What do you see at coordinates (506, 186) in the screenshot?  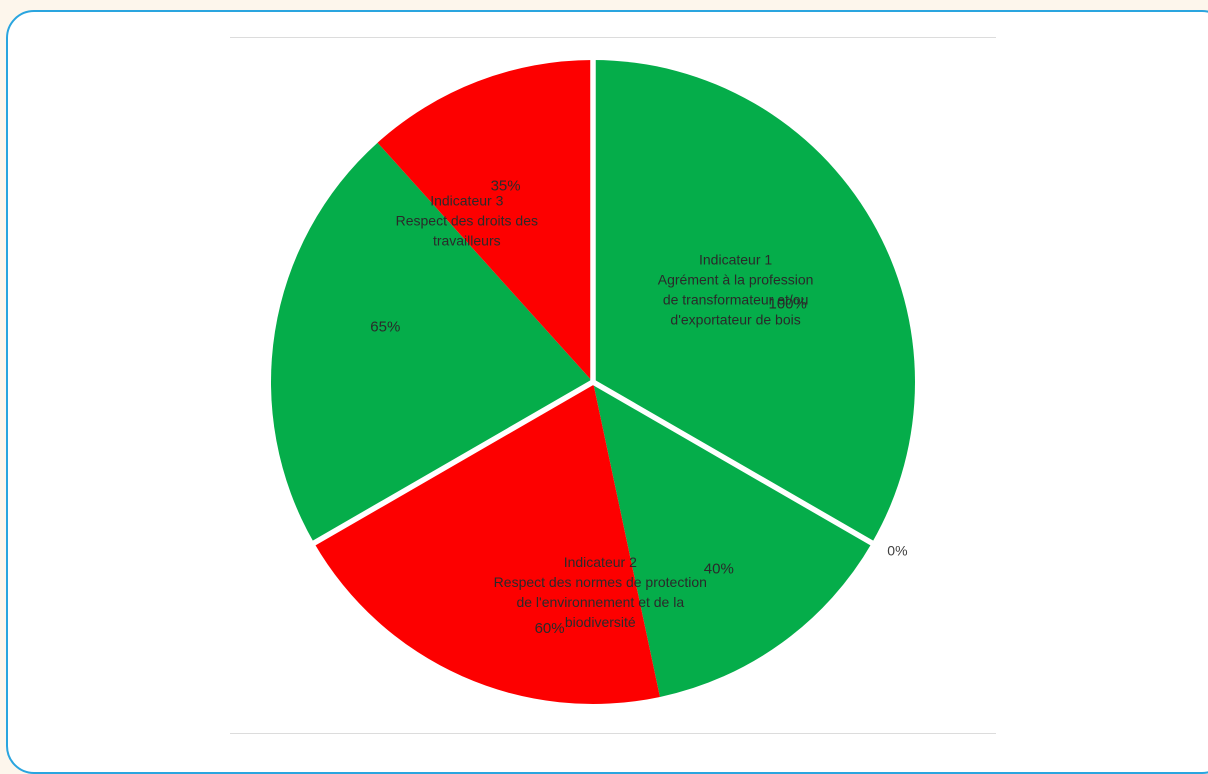 I see `data-label: 35%` at bounding box center [506, 186].